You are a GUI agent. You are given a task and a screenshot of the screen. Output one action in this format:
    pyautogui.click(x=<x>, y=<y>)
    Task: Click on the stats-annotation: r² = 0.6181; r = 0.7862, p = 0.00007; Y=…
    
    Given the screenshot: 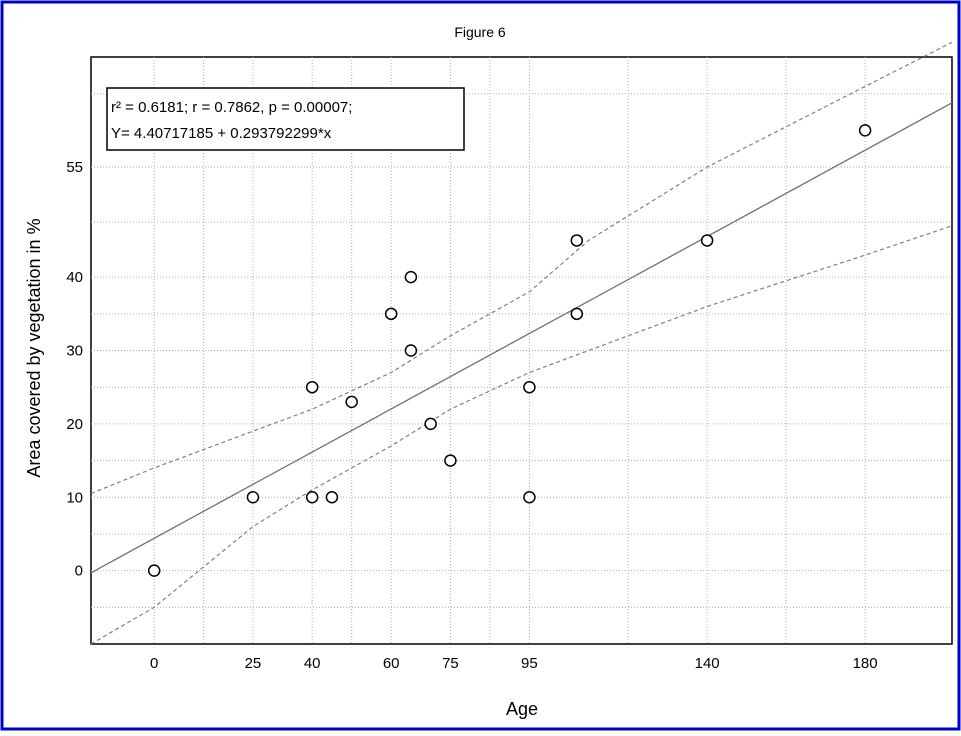 What is the action you would take?
    pyautogui.click(x=285, y=119)
    